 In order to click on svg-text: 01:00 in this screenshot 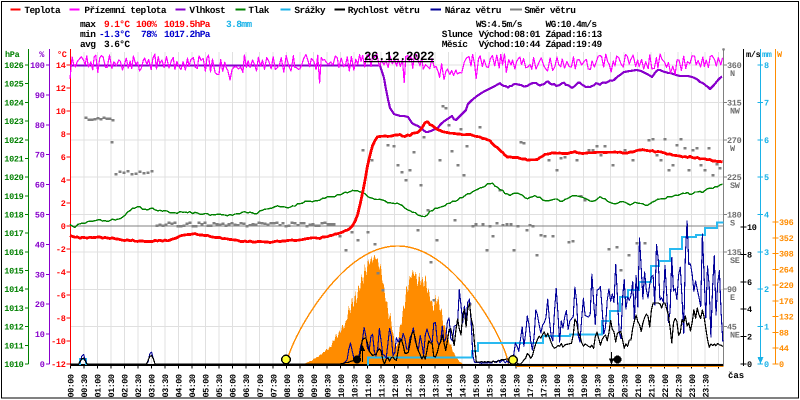, I will do `click(99, 385)`.